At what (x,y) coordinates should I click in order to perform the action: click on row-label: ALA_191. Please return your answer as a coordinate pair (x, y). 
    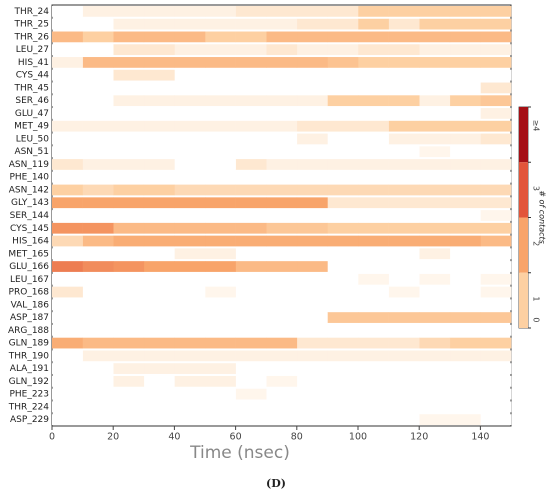
    Looking at the image, I should click on (29, 369).